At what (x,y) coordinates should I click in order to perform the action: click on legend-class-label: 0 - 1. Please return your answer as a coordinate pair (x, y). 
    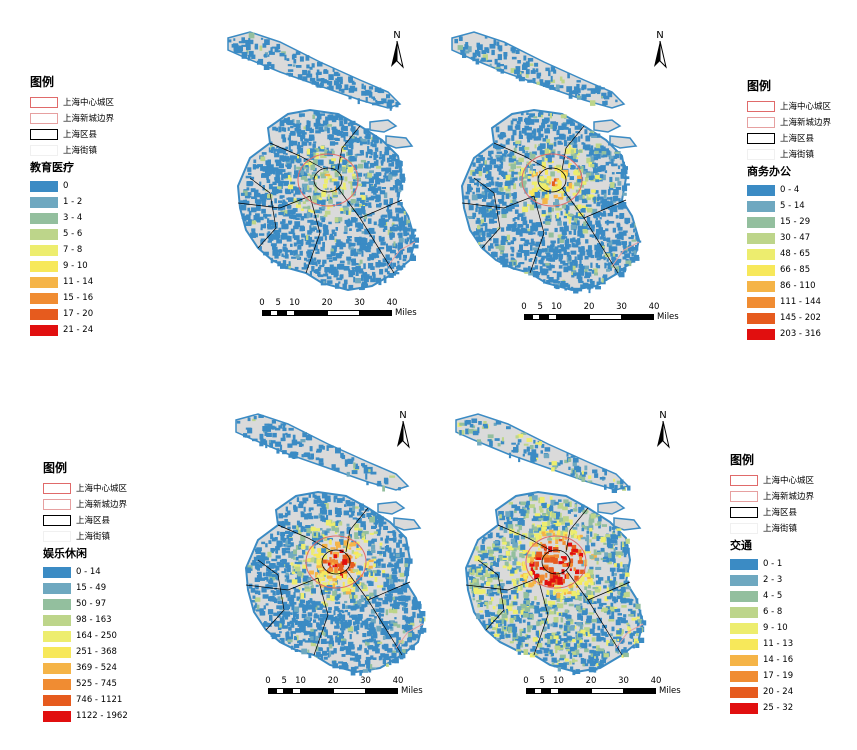
    Looking at the image, I should click on (773, 564).